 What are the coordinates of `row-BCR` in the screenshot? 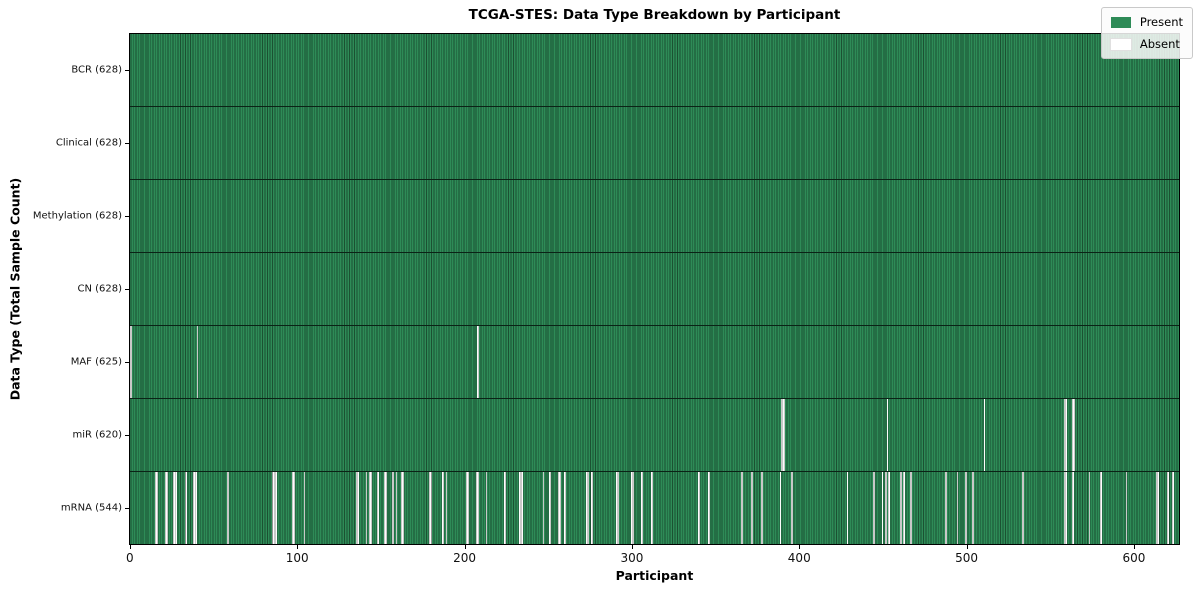 It's located at (654, 70).